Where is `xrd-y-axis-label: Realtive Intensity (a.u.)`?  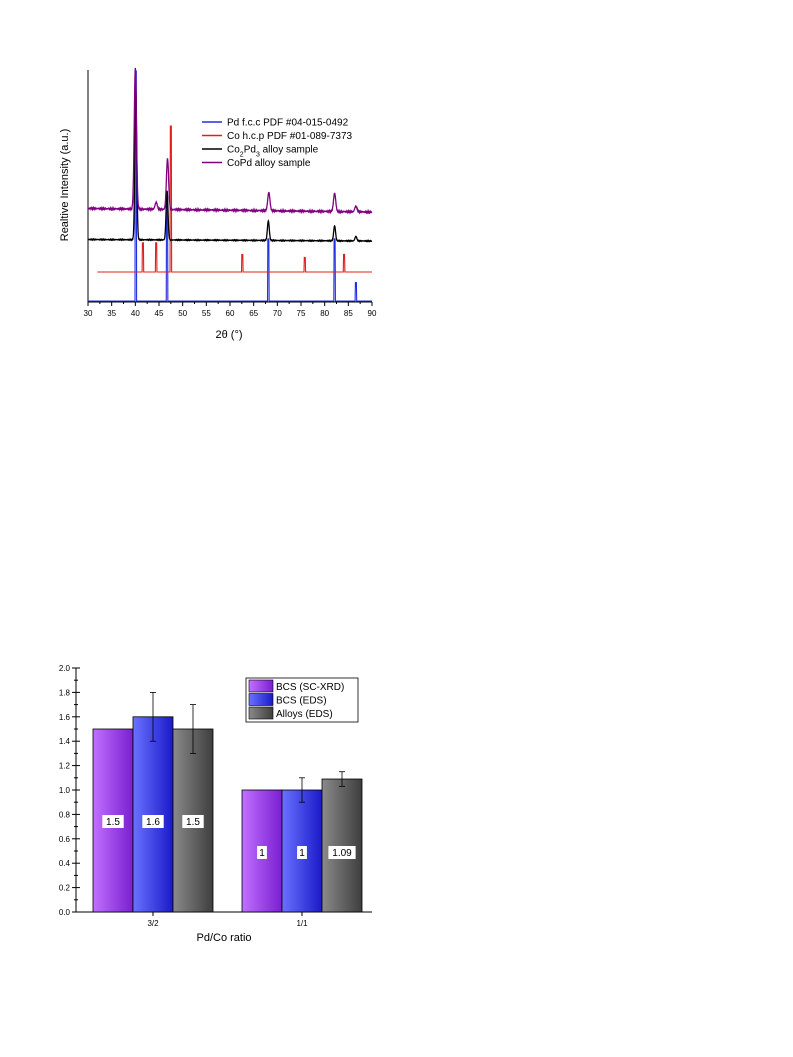
xrd-y-axis-label: Realtive Intensity (a.u.) is located at coordinates (65, 185).